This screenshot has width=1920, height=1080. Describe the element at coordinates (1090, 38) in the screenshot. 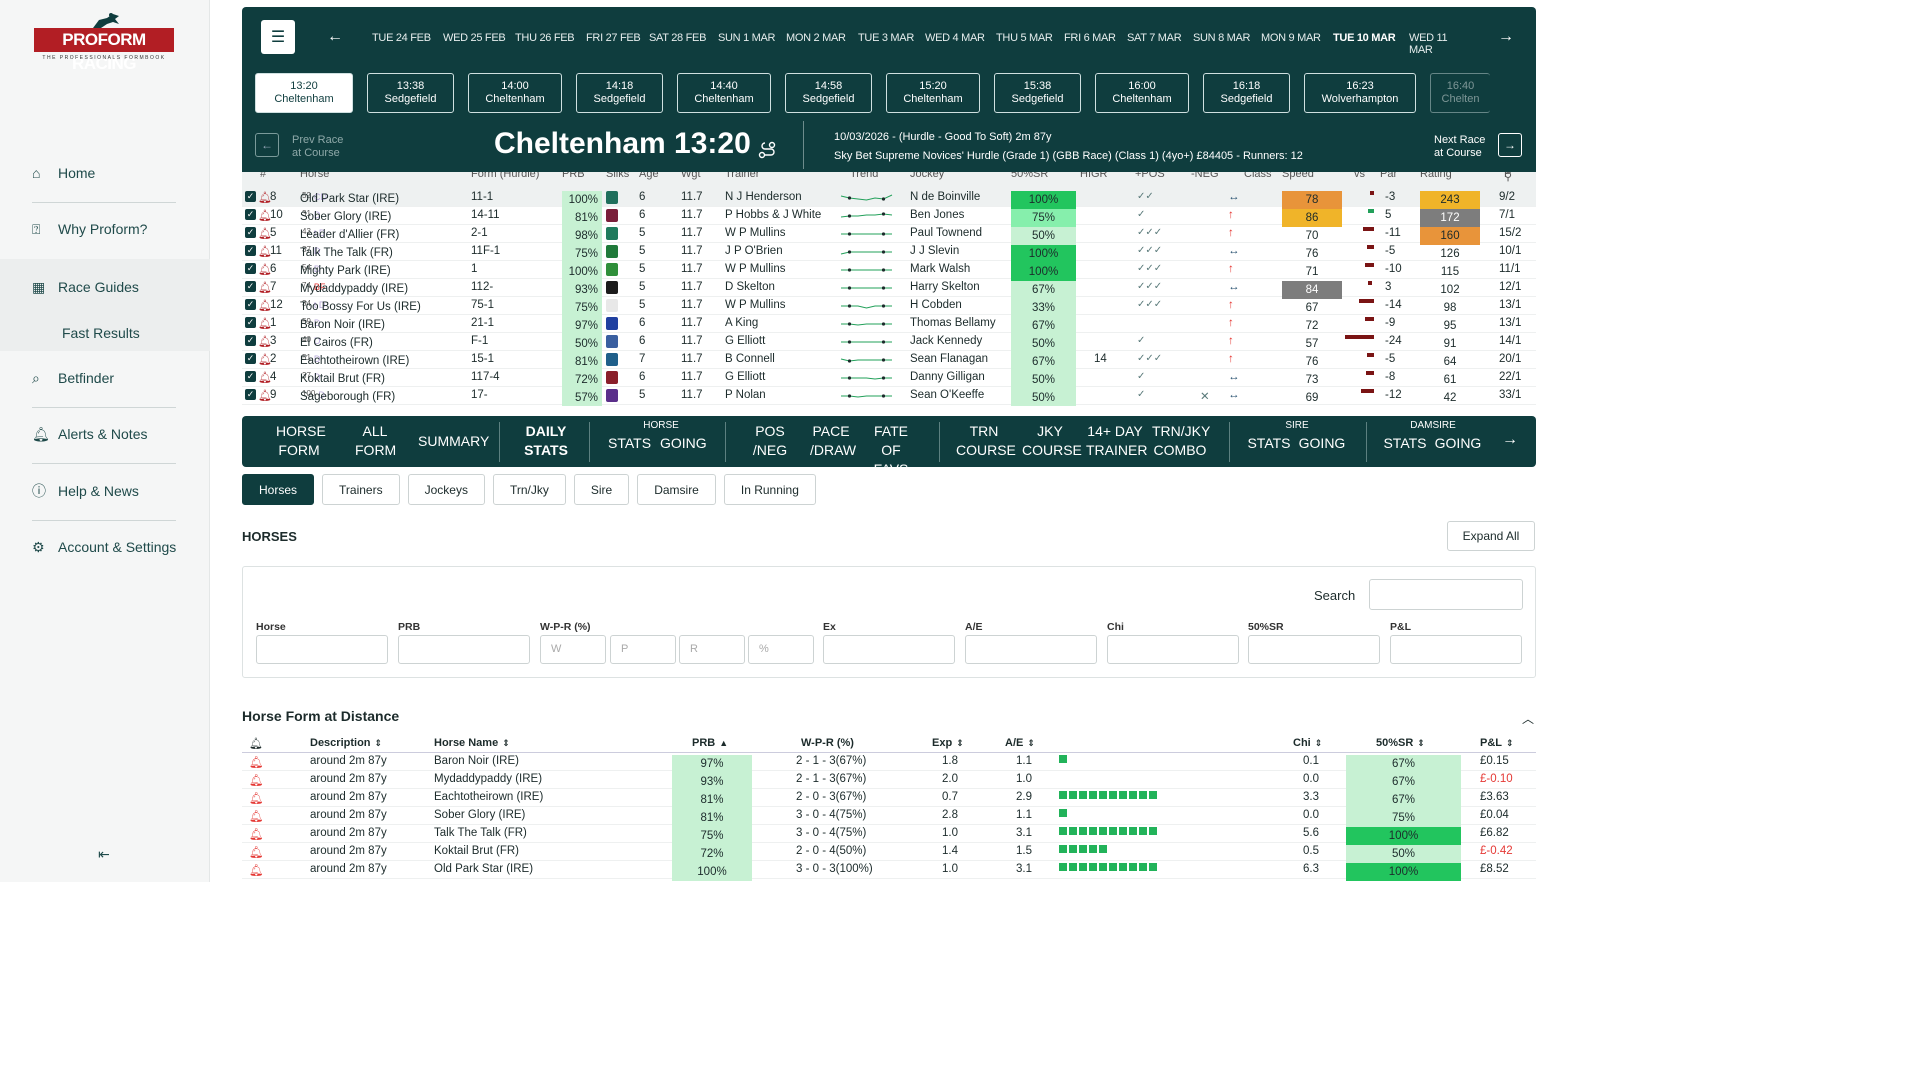

I see `date-tab: FRI 6 MAR` at that location.